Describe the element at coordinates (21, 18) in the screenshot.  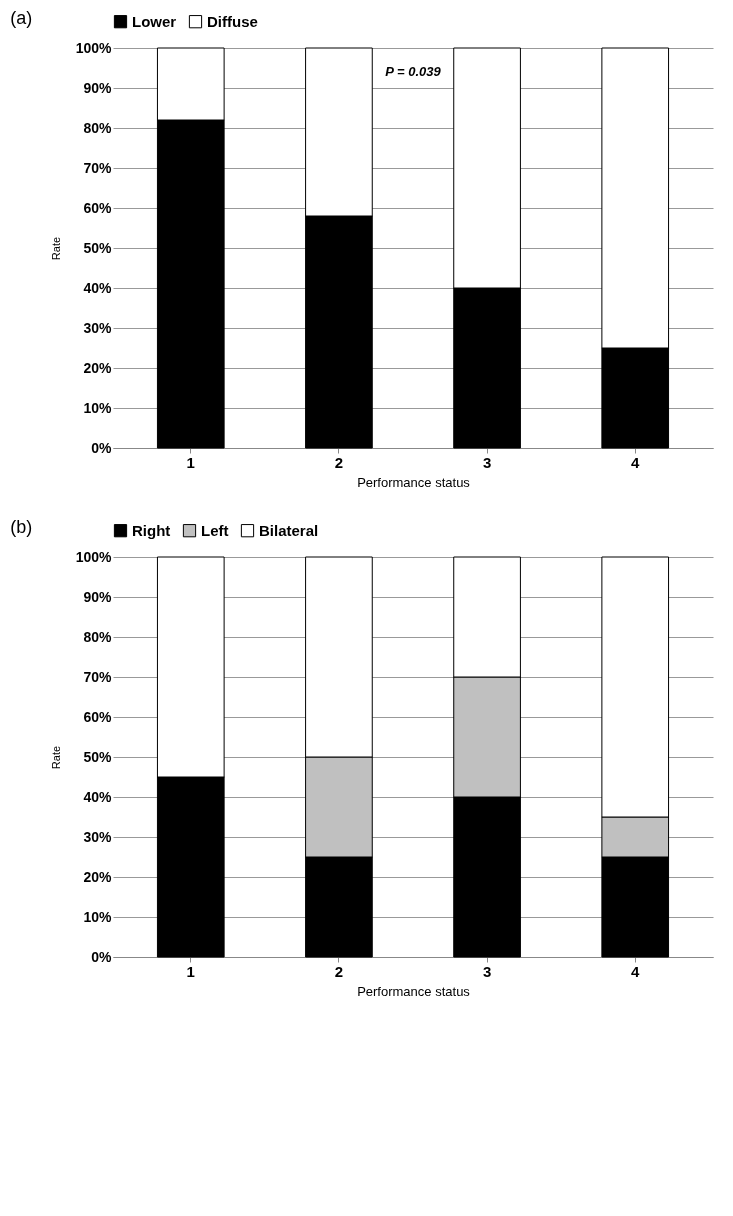
I see `chart-title: (a)` at that location.